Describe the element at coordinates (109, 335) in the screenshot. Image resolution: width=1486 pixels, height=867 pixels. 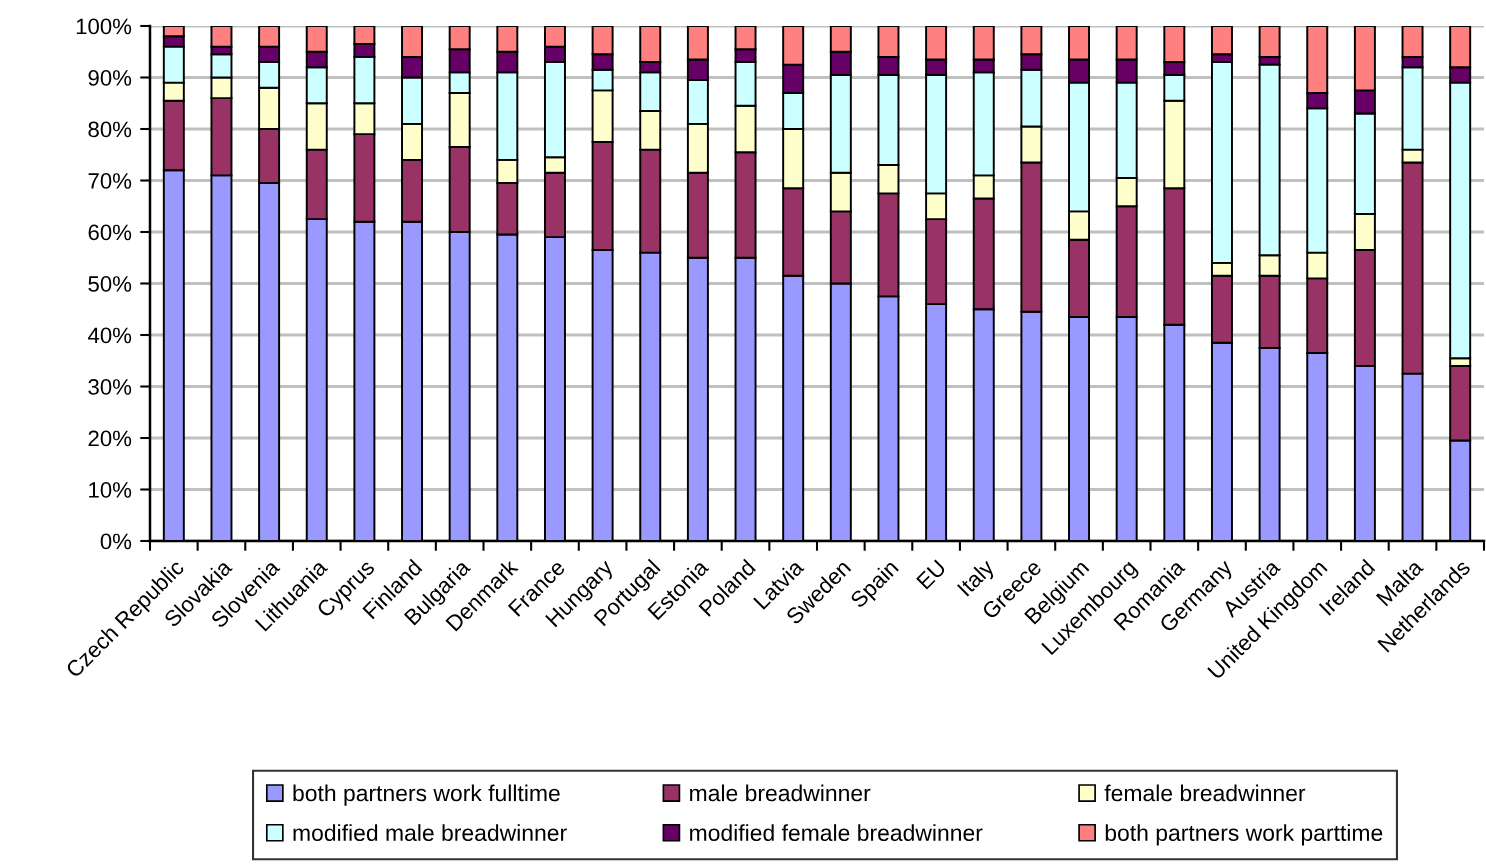
I see `y-tick-label: 40%` at that location.